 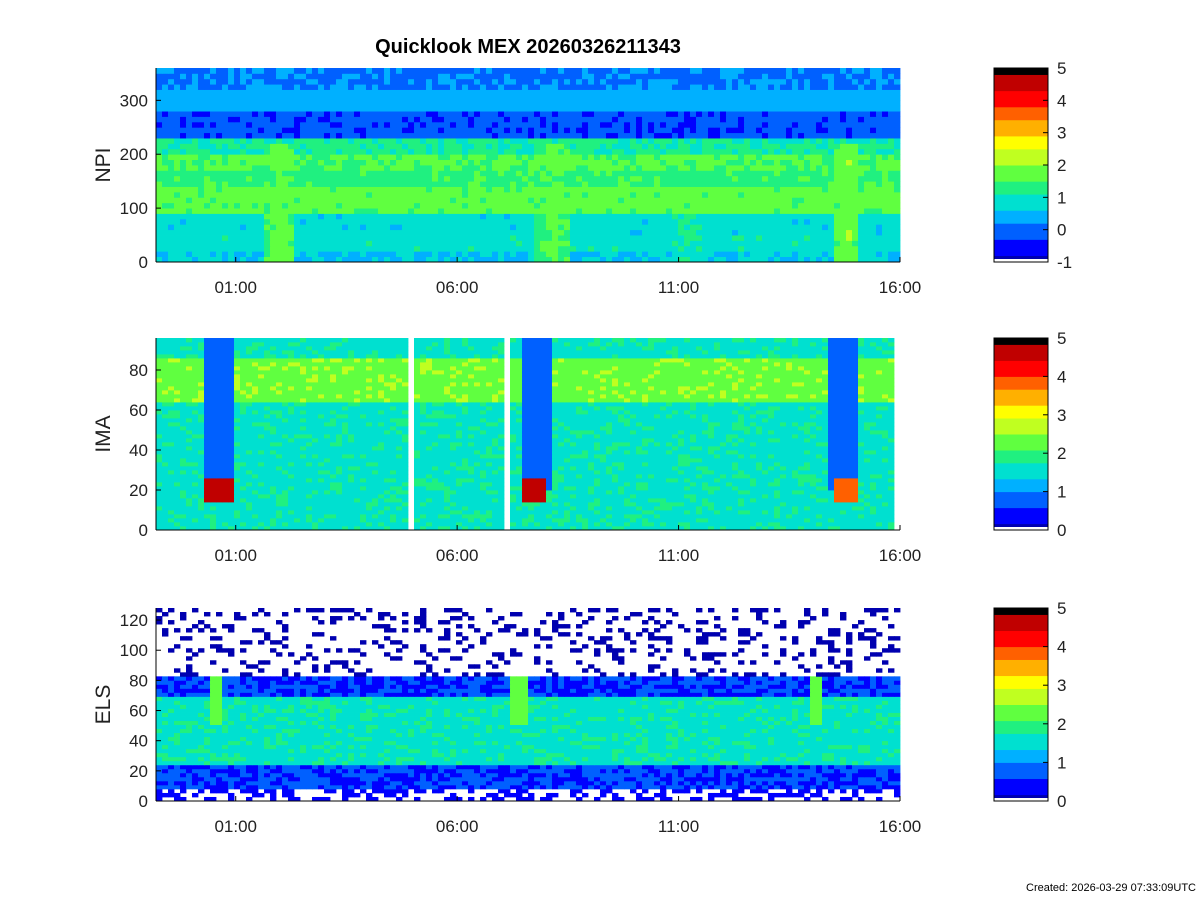 What do you see at coordinates (134, 100) in the screenshot?
I see `y-tick-label: 300` at bounding box center [134, 100].